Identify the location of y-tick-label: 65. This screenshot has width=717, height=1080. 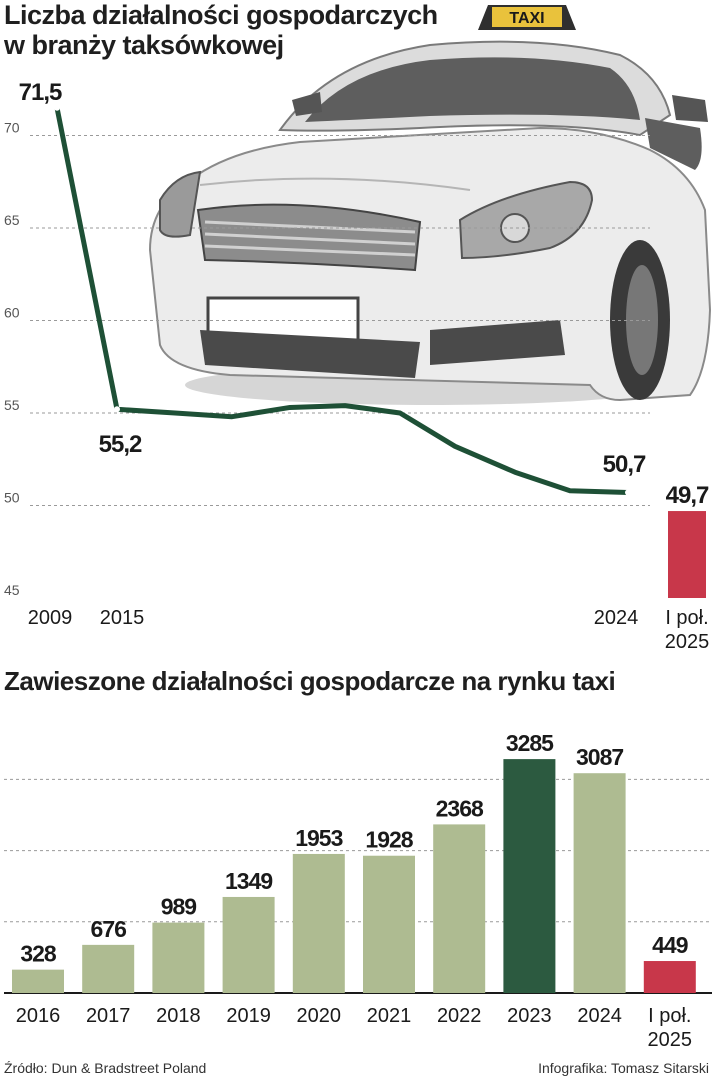
(12, 220).